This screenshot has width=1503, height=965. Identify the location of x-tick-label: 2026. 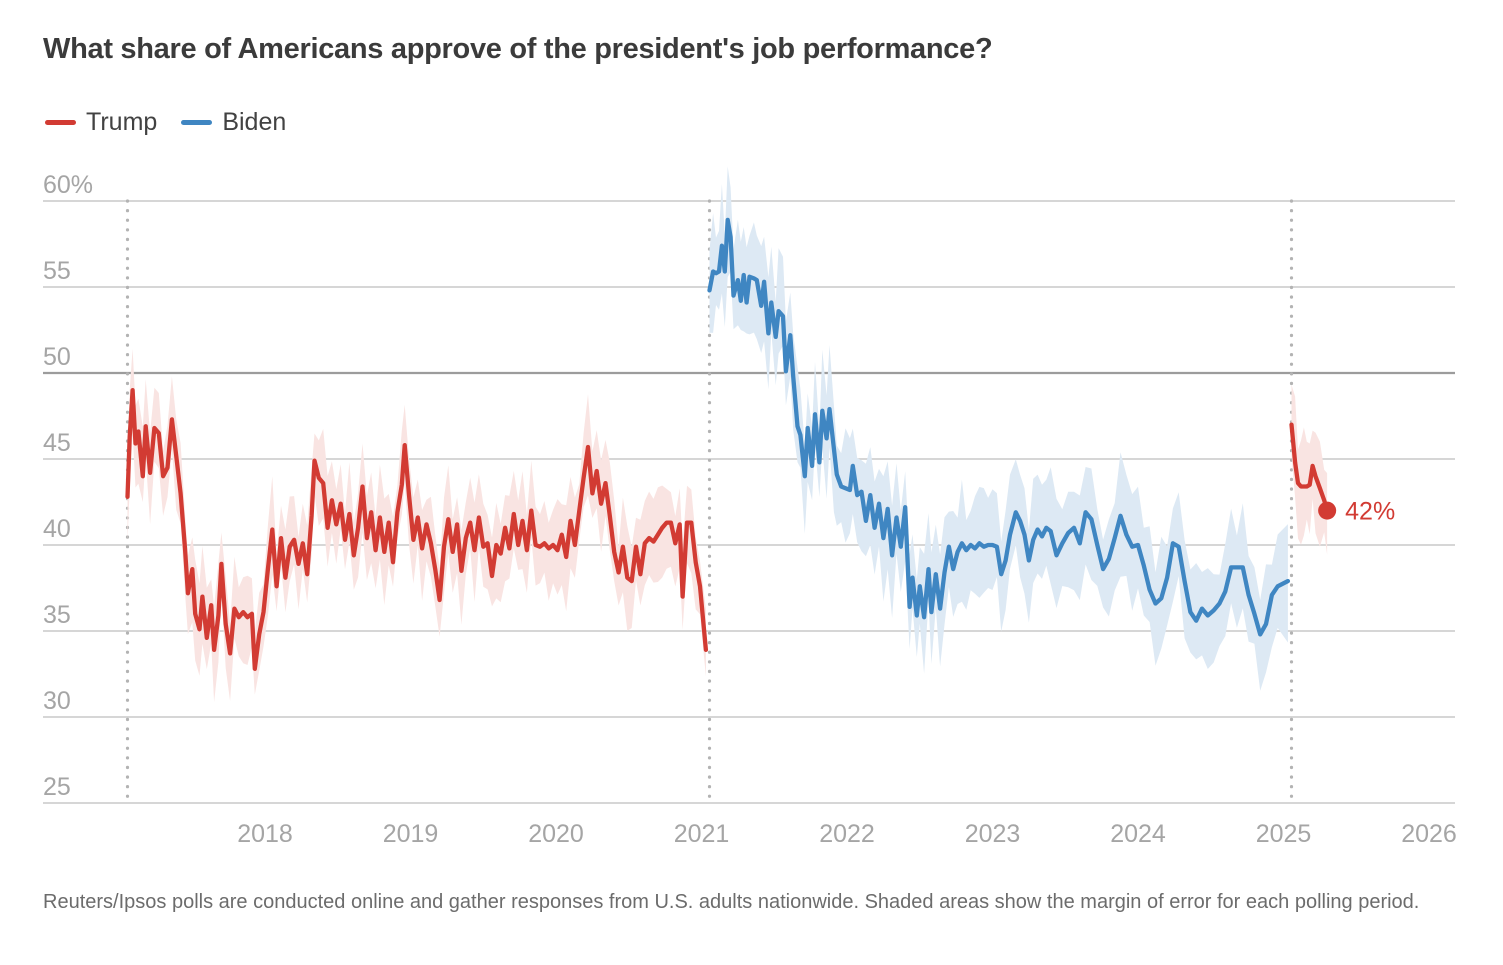
(1429, 834).